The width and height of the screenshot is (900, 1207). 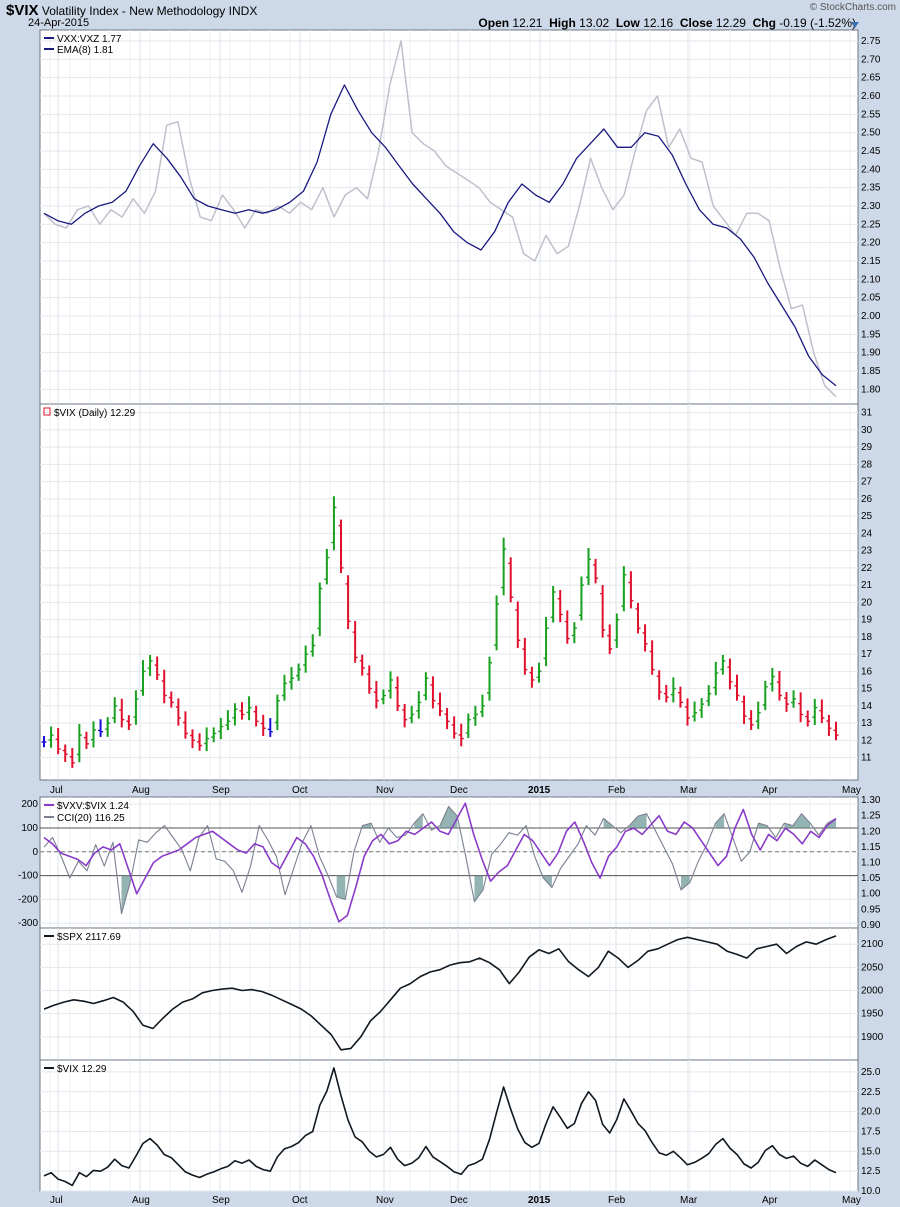 What do you see at coordinates (300, 790) in the screenshot?
I see `x-tick-label: Oct` at bounding box center [300, 790].